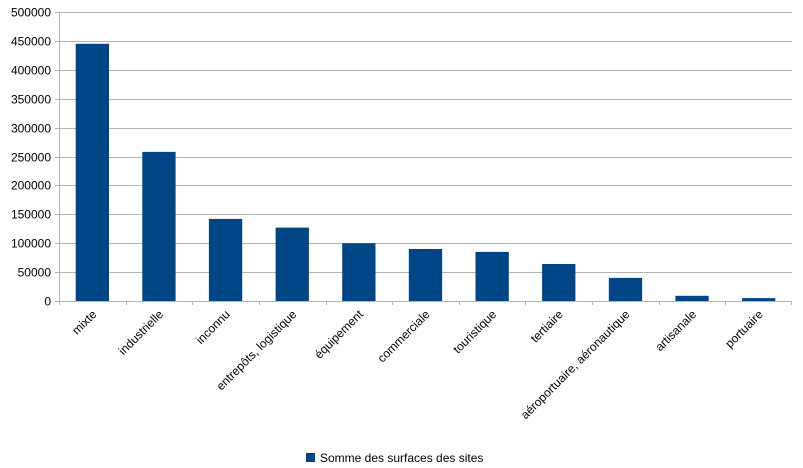 This screenshot has height=468, width=803. What do you see at coordinates (31, 13) in the screenshot?
I see `y-tick-label: 500000` at bounding box center [31, 13].